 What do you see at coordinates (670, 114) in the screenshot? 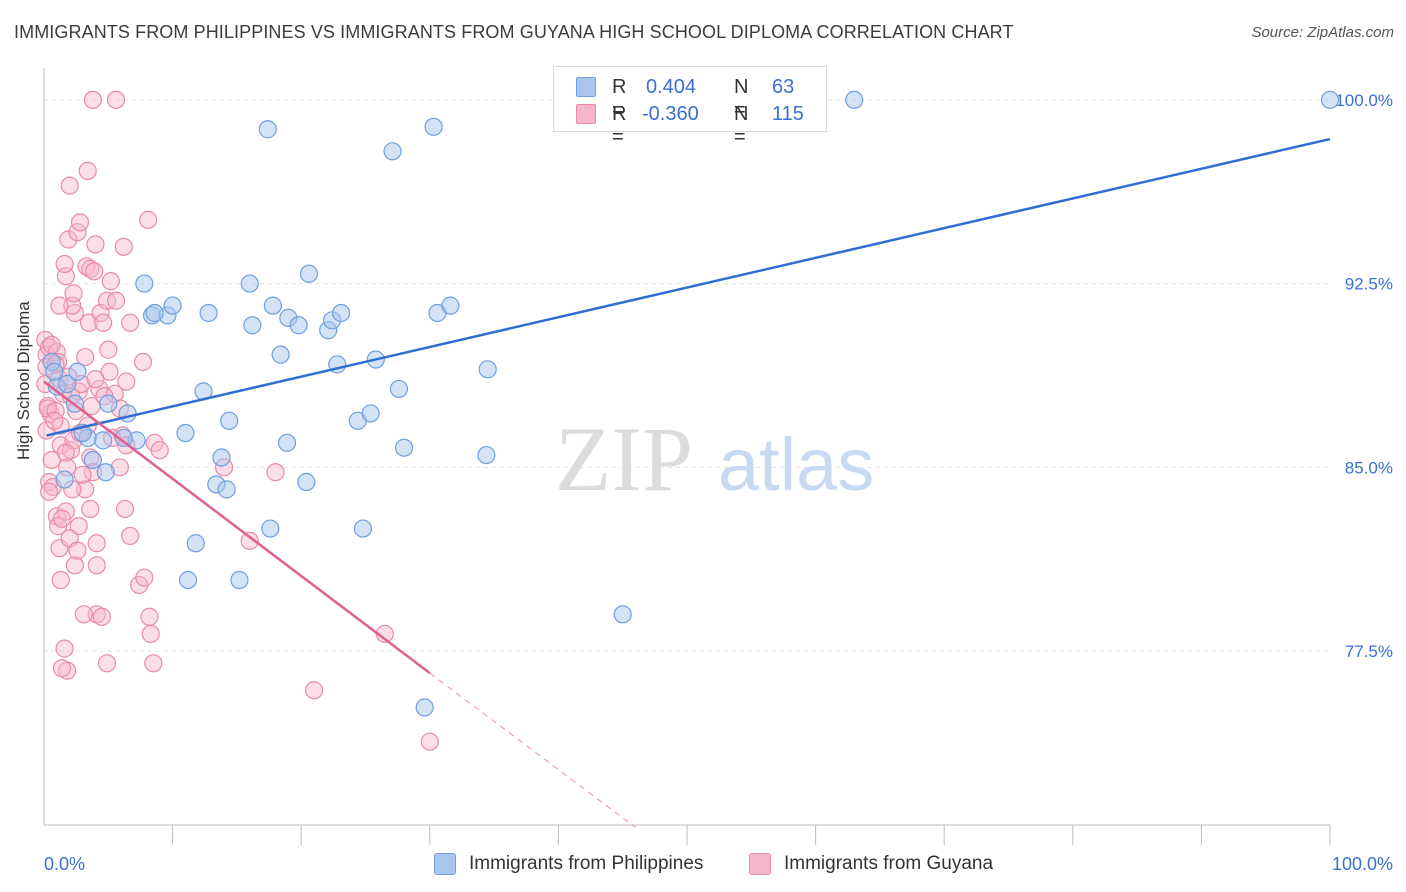
I see `legend-r-value: -0.360` at bounding box center [670, 114].